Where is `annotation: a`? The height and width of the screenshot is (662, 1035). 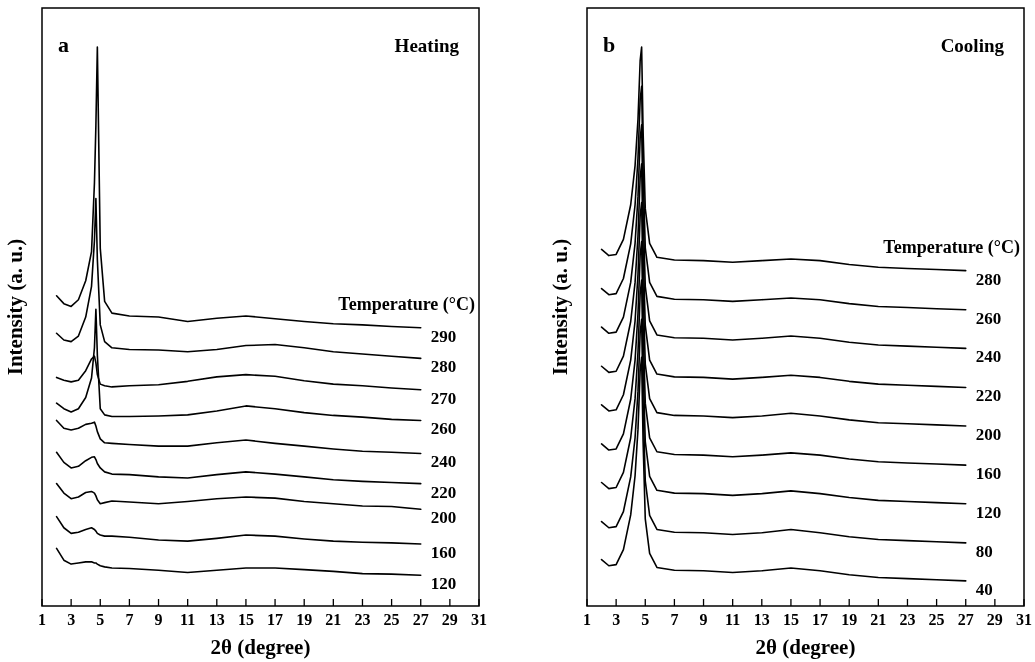 annotation: a is located at coordinates (63, 44).